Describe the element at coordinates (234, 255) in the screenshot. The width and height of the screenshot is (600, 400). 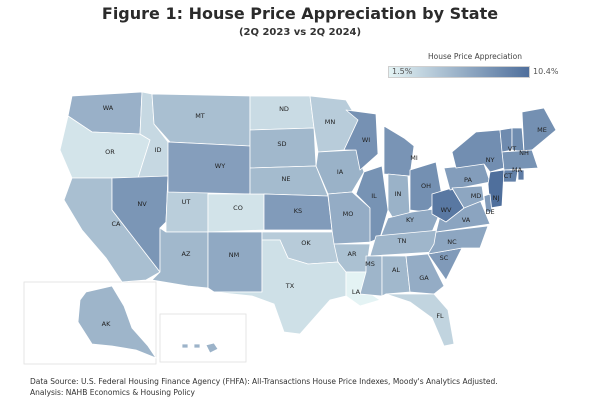
I see `state-label-nm: NM` at that location.